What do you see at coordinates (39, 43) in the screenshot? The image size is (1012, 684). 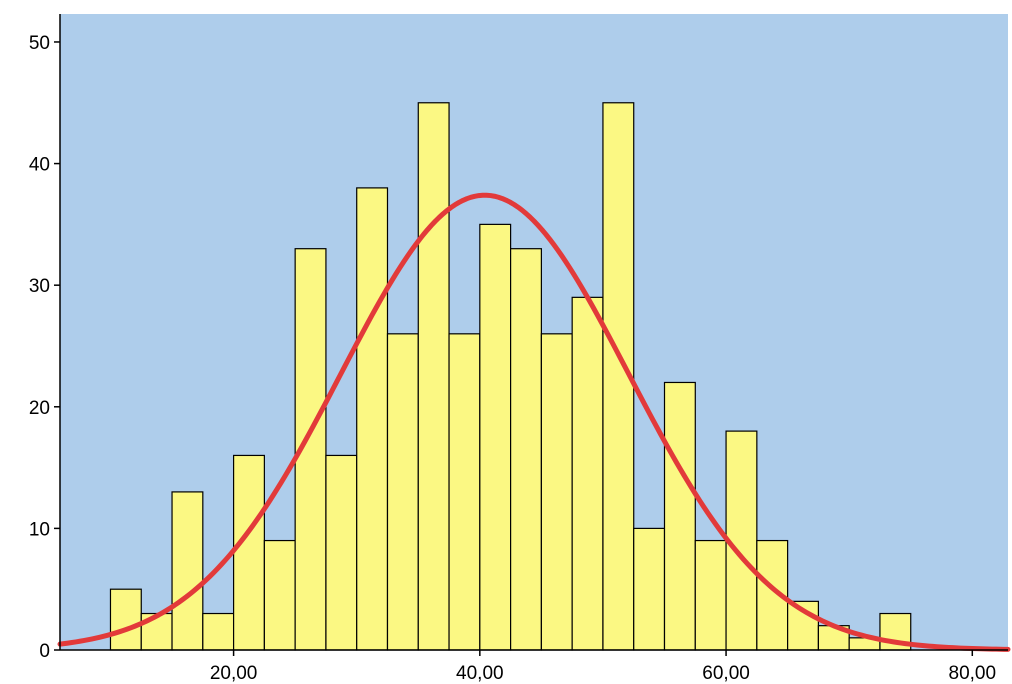 I see `y-tick-label: 50` at bounding box center [39, 43].